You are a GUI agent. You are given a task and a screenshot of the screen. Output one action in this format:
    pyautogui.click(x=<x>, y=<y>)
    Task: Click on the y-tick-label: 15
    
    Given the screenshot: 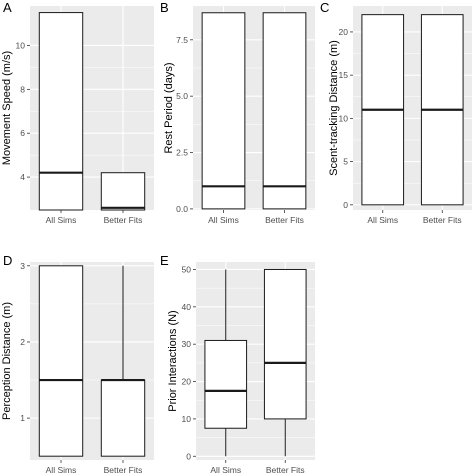 What is the action you would take?
    pyautogui.click(x=344, y=75)
    